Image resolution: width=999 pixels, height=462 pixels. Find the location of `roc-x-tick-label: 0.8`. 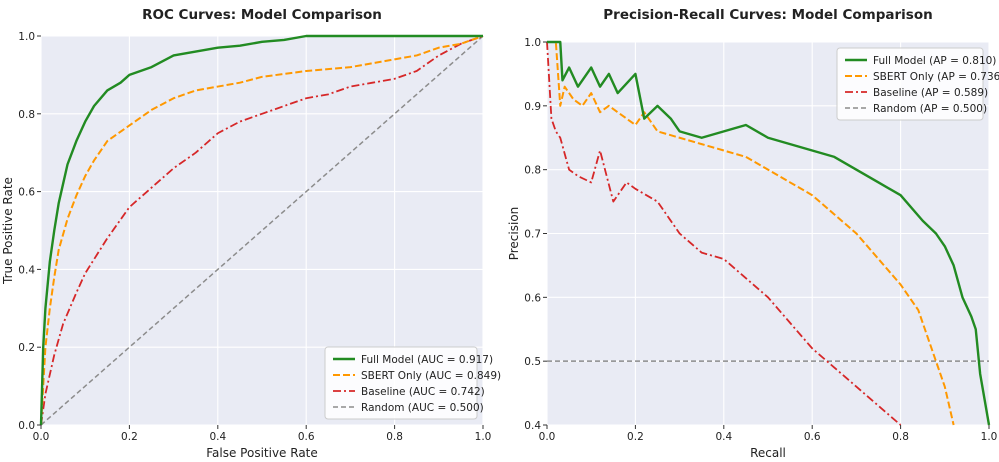

roc-x-tick-label: 0.8 is located at coordinates (394, 437).